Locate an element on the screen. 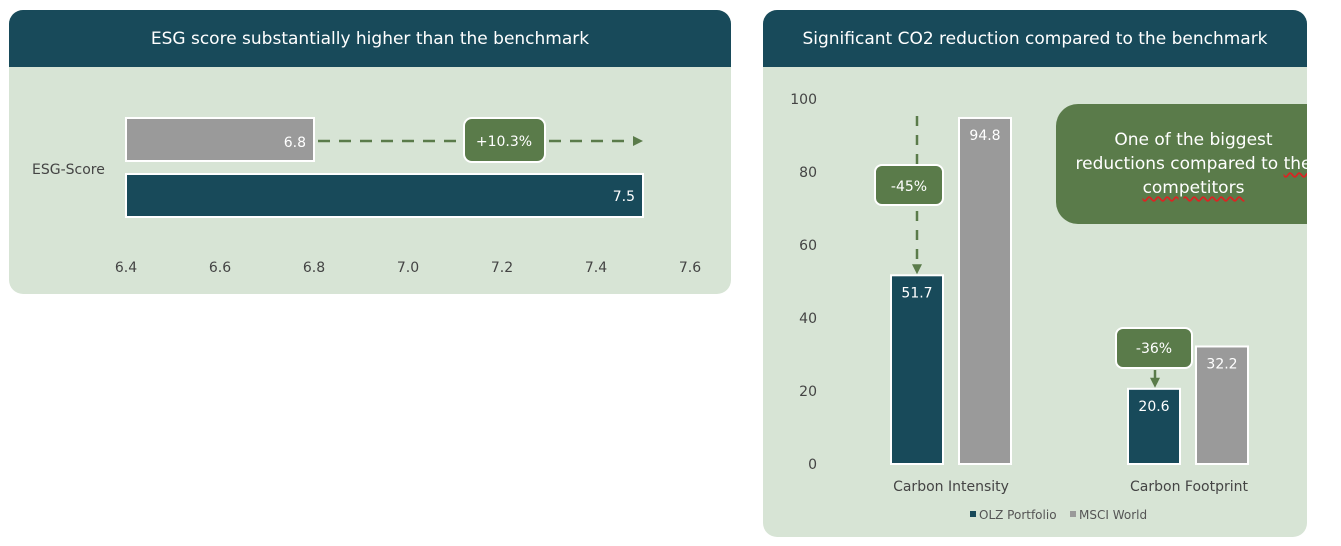  esg-category-label: ESG-Score is located at coordinates (68, 170).